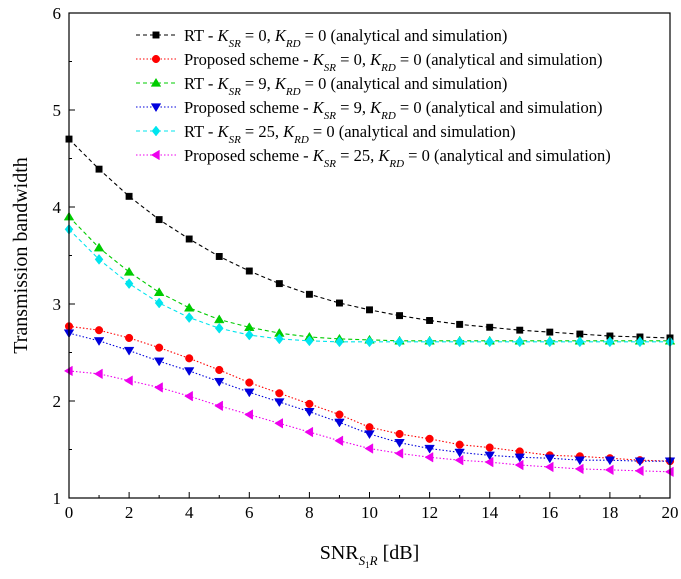 The image size is (681, 579). Describe the element at coordinates (370, 556) in the screenshot. I see `x-axis-title: SNRS1R [dB]` at that location.